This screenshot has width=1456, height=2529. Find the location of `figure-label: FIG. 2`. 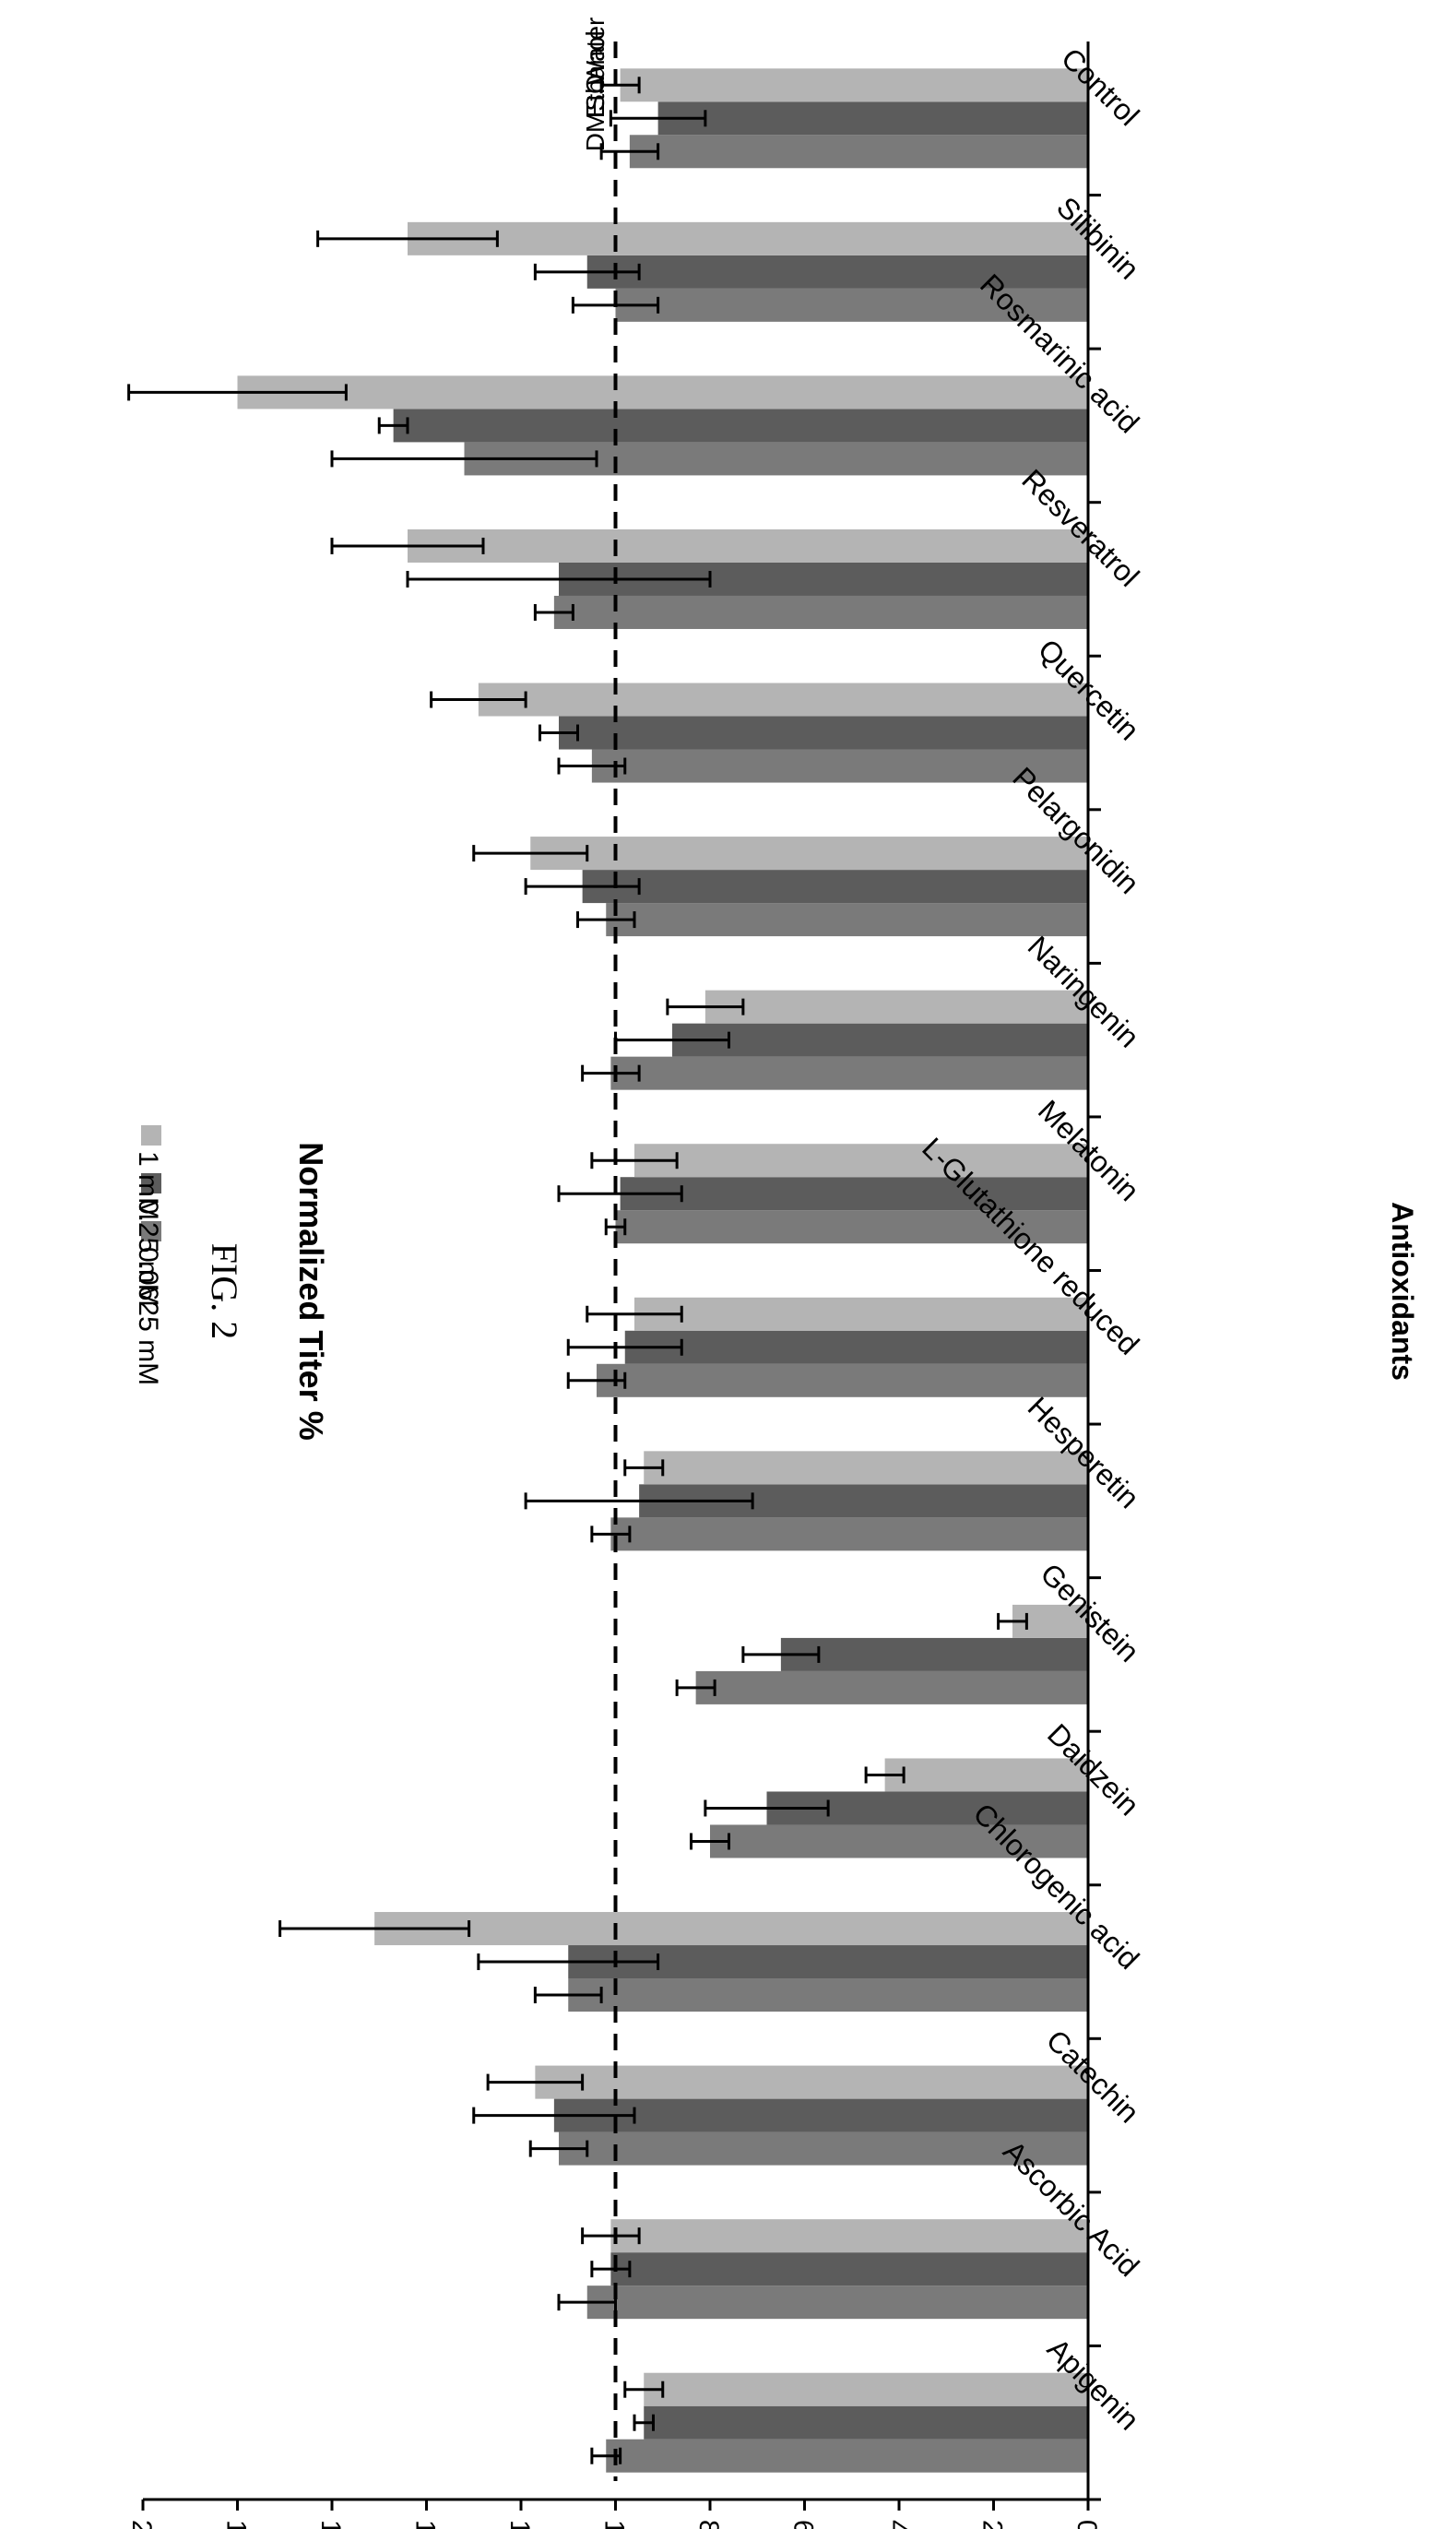

figure-label: FIG. 2 is located at coordinates (224, 1291).